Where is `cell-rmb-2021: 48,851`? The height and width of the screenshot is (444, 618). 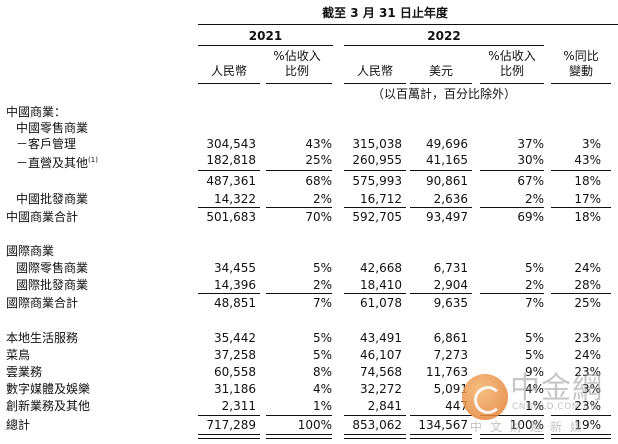 cell-rmb-2021: 48,851 is located at coordinates (235, 303).